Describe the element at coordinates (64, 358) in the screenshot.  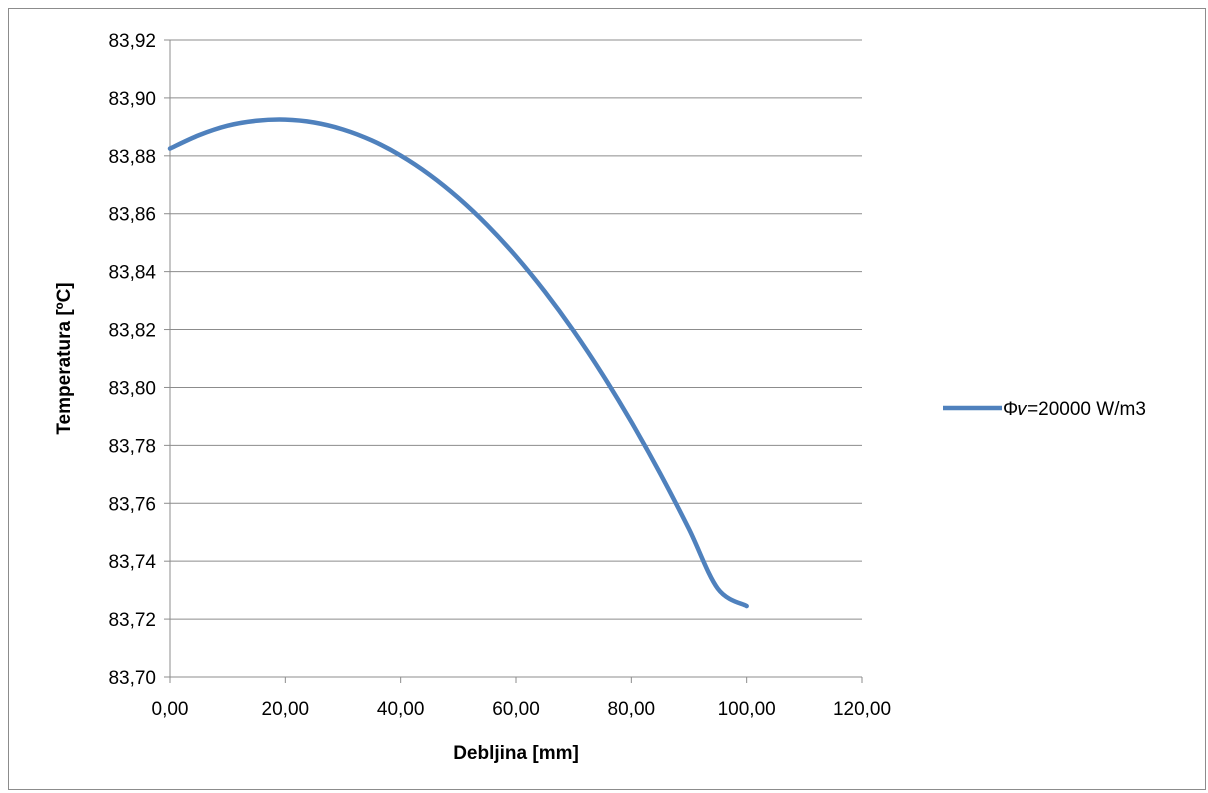
I see `y-axis-title: Temperatura [ºC]` at that location.